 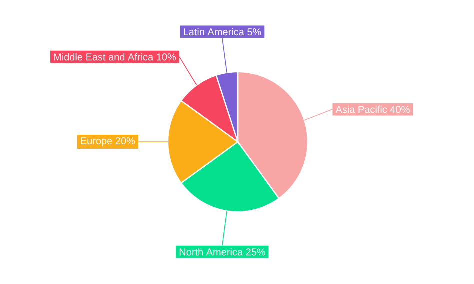 I want to click on data-label: 20%, so click(x=126, y=141).